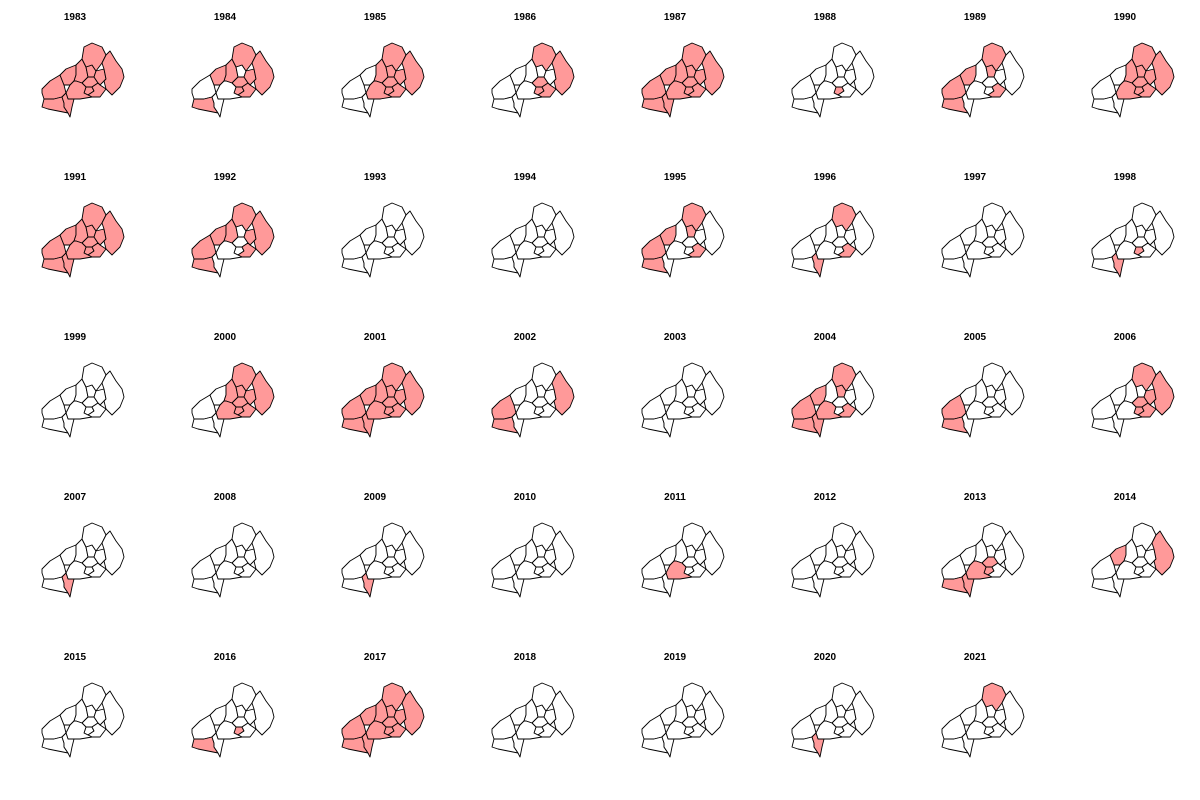 The image size is (1200, 800). Describe the element at coordinates (375, 497) in the screenshot. I see `panel-year-label: 2009` at that location.